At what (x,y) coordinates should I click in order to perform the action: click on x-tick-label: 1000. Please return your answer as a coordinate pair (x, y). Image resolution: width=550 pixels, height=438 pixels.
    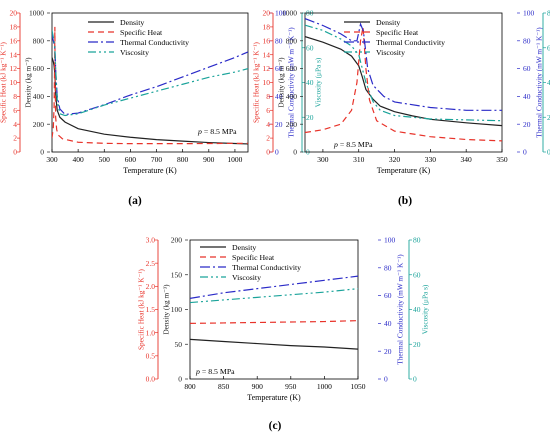
    Looking at the image, I should click on (324, 386).